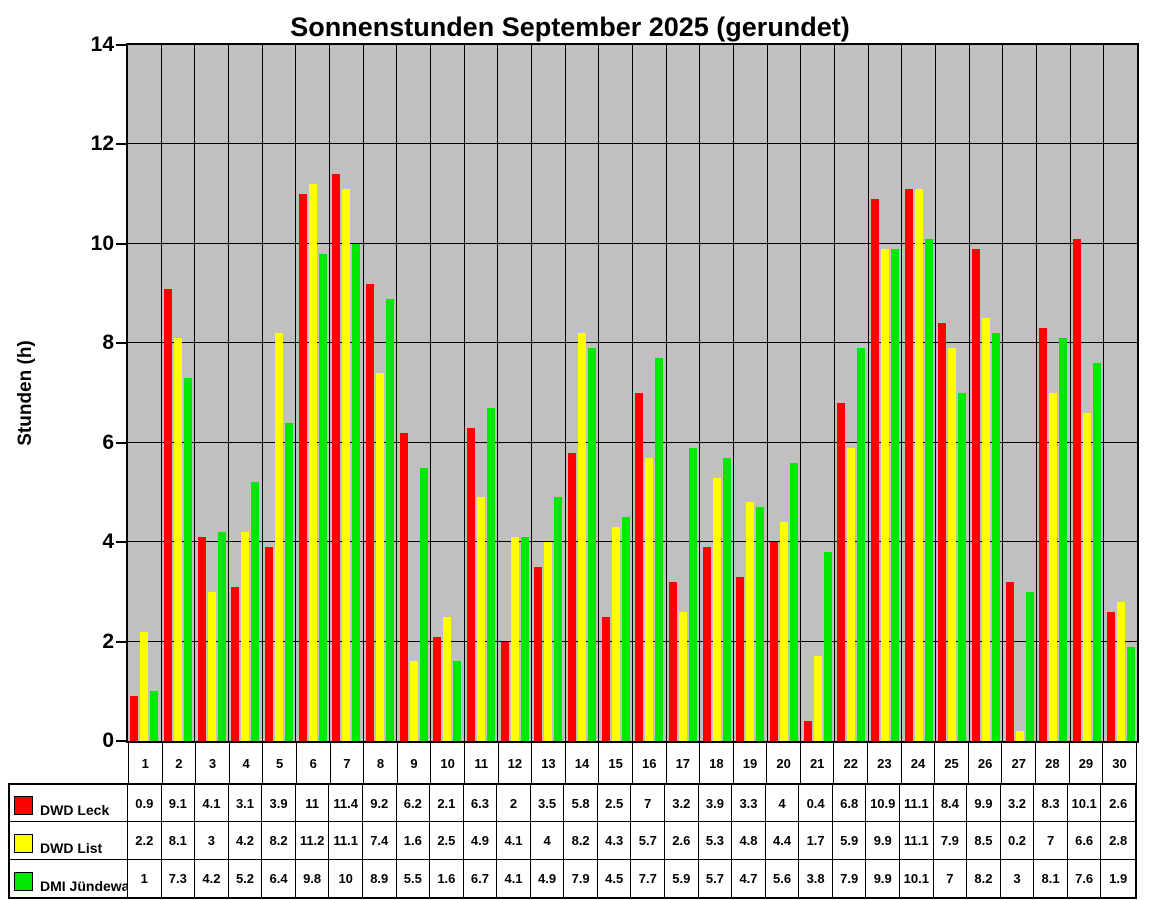 This screenshot has height=900, width=1152. I want to click on value-cell: 11.4, so click(346, 804).